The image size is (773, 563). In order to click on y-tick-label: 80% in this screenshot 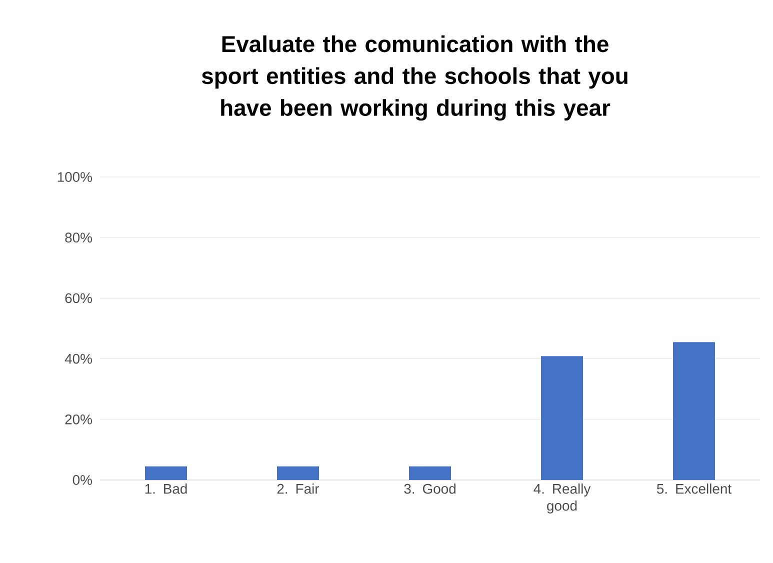, I will do `click(78, 237)`.